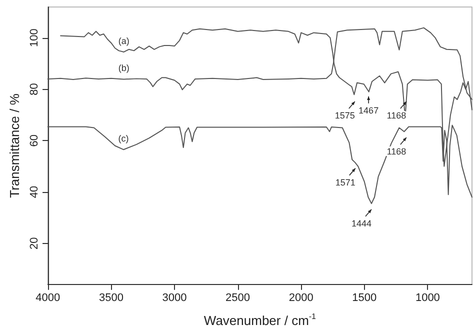 The width and height of the screenshot is (474, 332). I want to click on annotation: 1467, so click(368, 110).